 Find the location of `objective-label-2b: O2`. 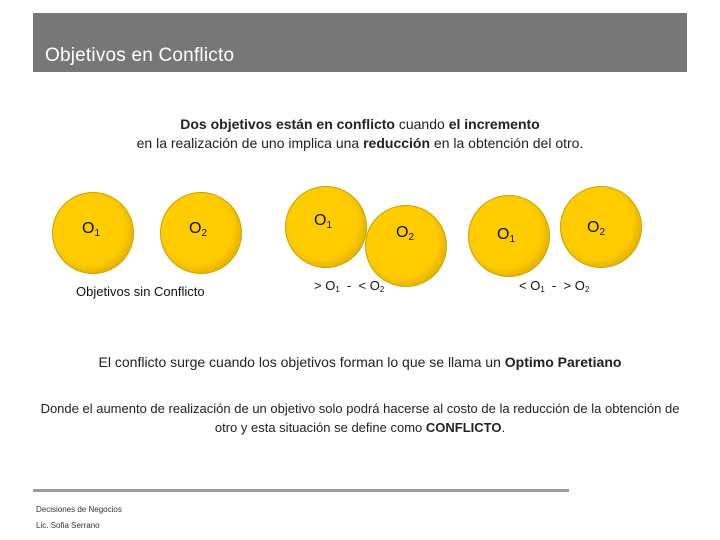

objective-label-2b: O2 is located at coordinates (405, 233).